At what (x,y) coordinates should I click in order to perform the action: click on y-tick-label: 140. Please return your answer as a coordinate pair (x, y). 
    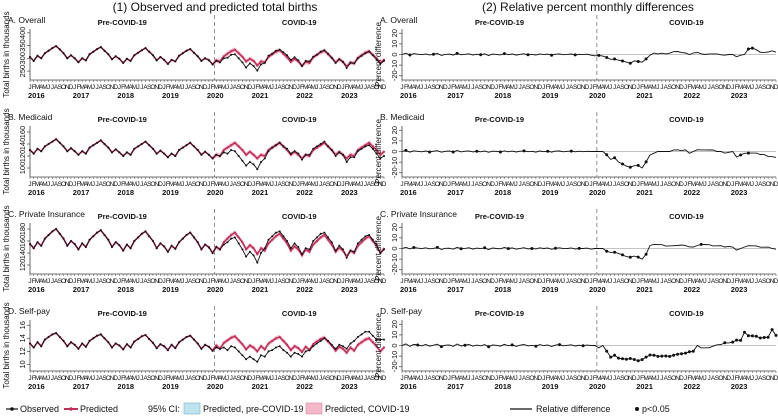
    Looking at the image, I should click on (22, 144).